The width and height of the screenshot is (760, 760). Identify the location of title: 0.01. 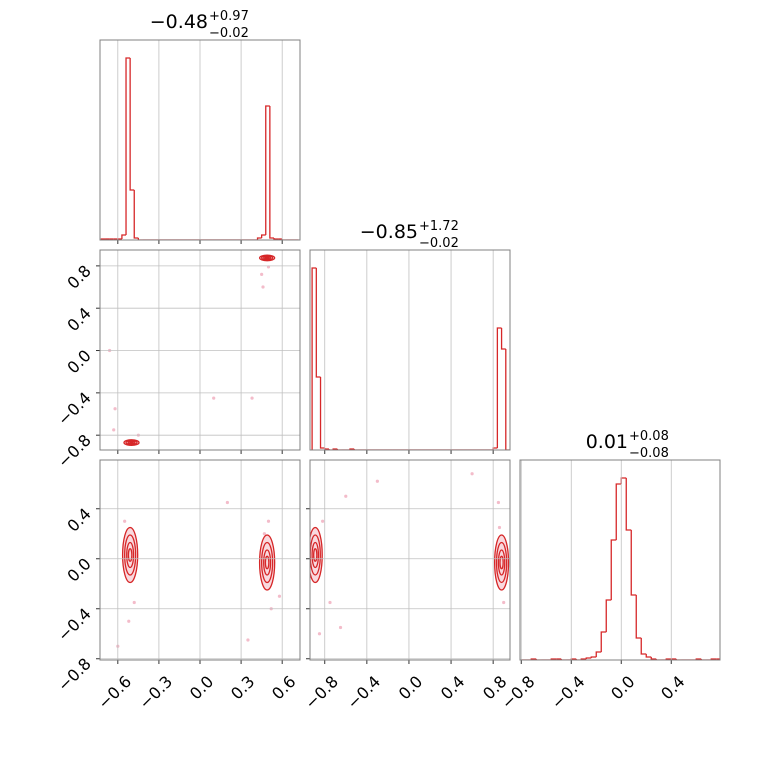
(607, 442).